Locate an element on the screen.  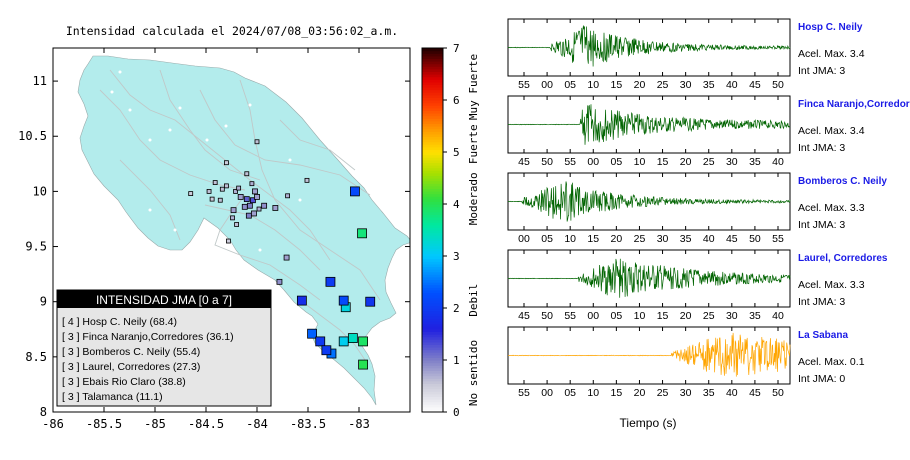
legend-row: [ 3 ] Ebais Rio Claro (38.8) is located at coordinates (124, 382).